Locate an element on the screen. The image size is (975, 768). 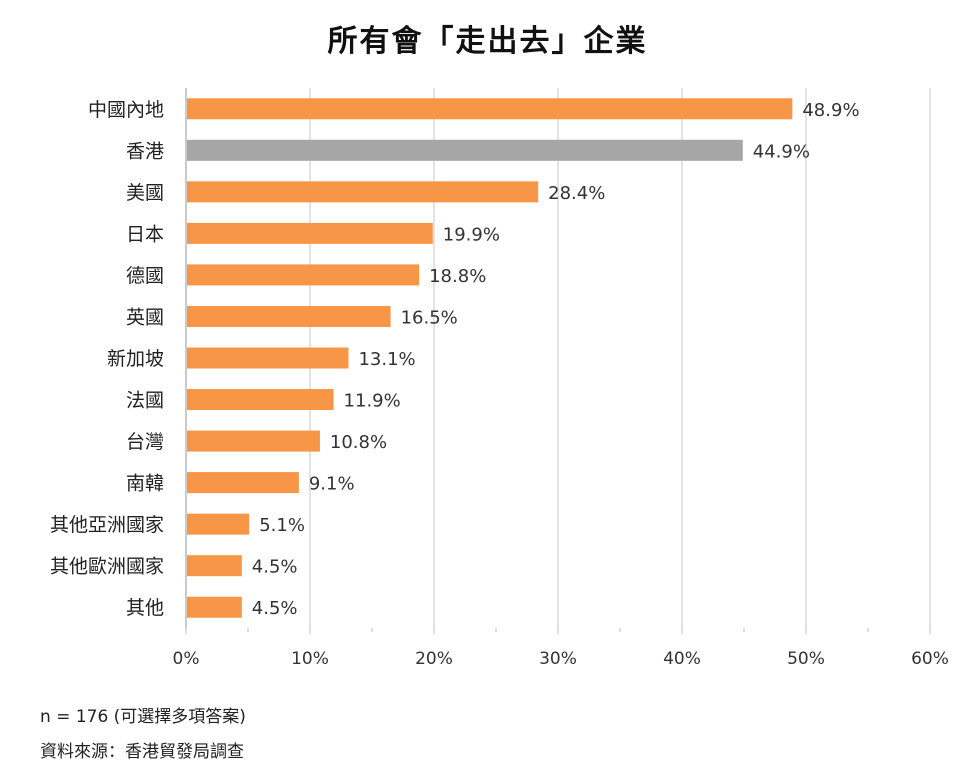
category-label: 中國內地 is located at coordinates (126, 110).